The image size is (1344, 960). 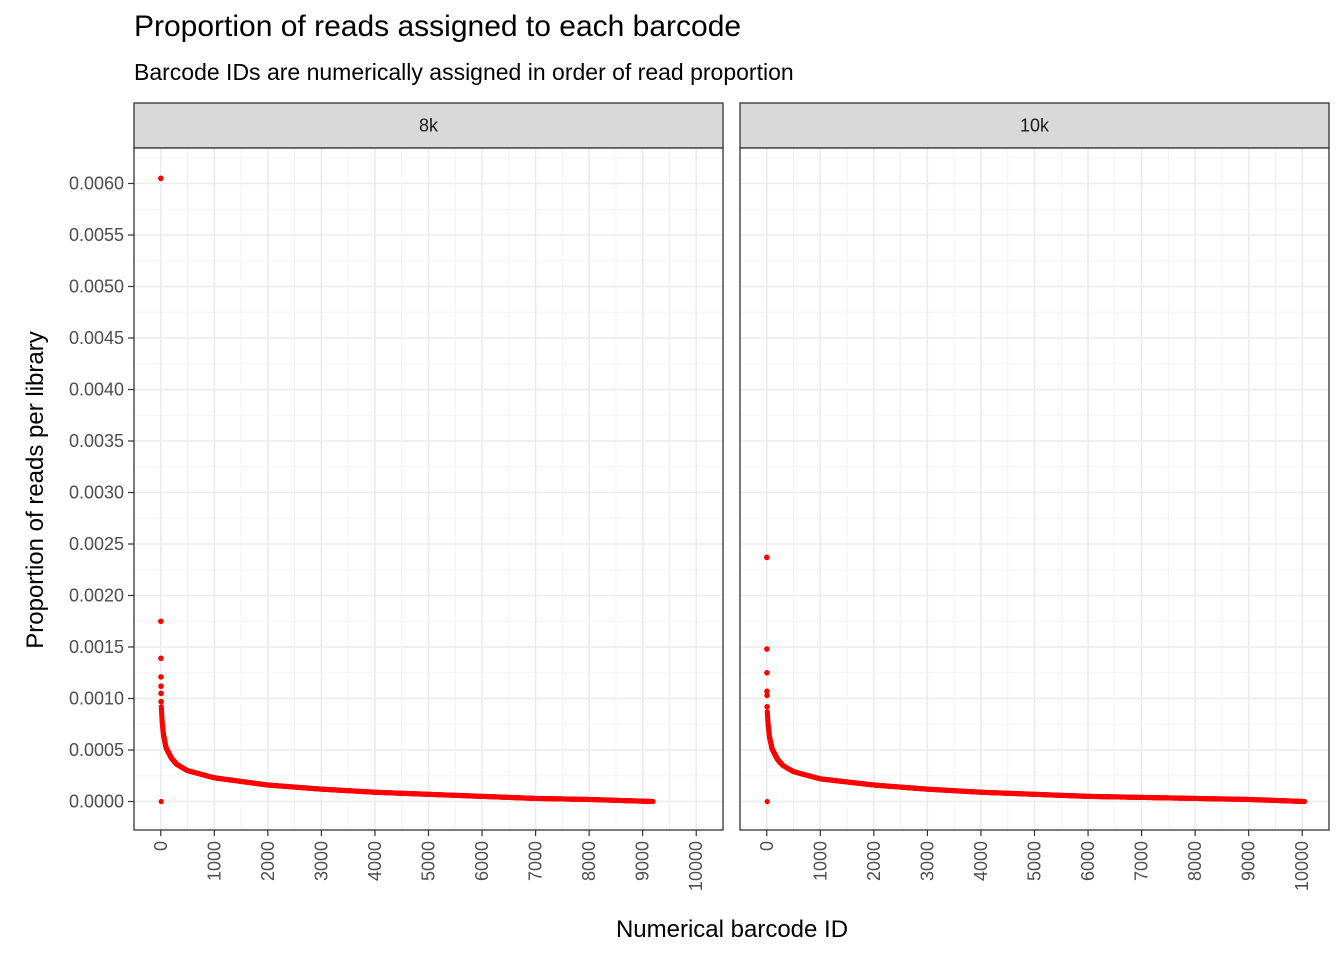 I want to click on y-tick-label: 0.0040, so click(x=96, y=390).